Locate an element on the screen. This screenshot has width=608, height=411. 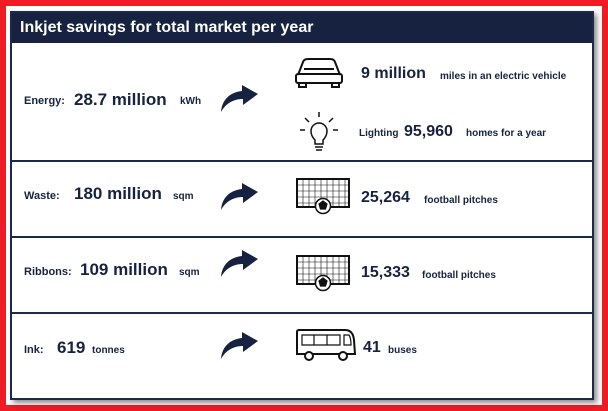
row-label: Energy: is located at coordinates (44, 101).